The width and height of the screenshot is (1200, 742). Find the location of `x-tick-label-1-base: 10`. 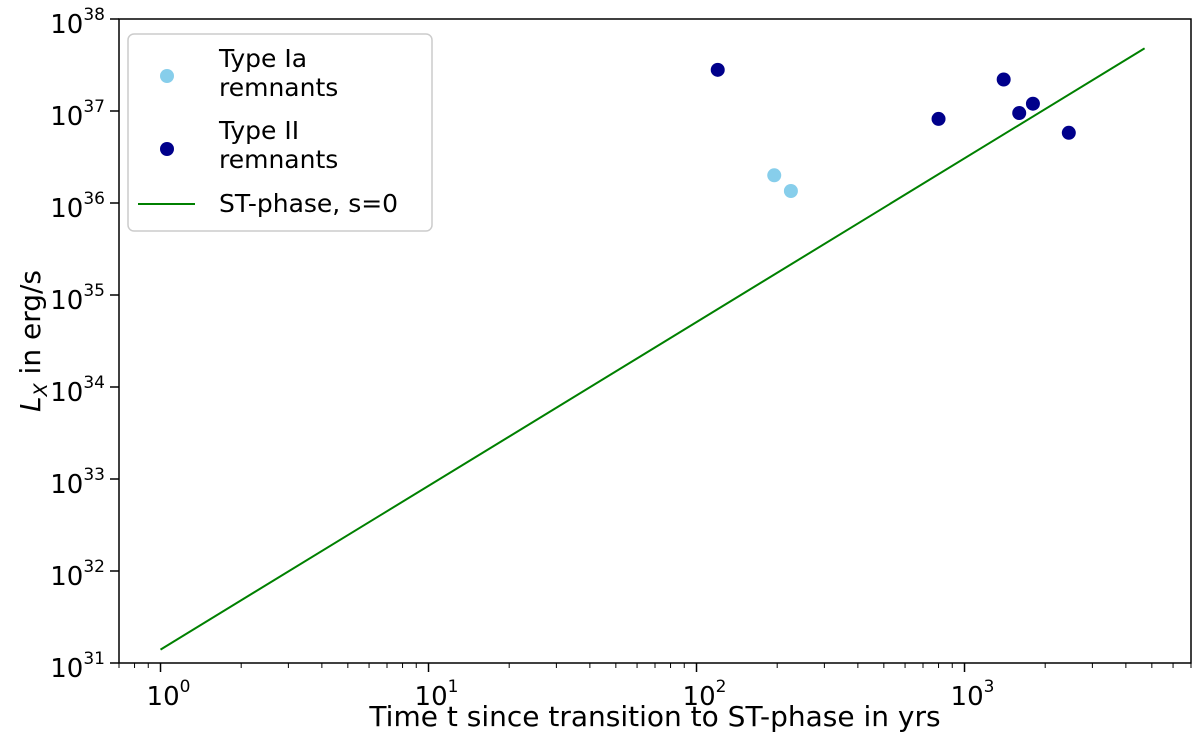

x-tick-label-1-base: 10 is located at coordinates (431, 697).